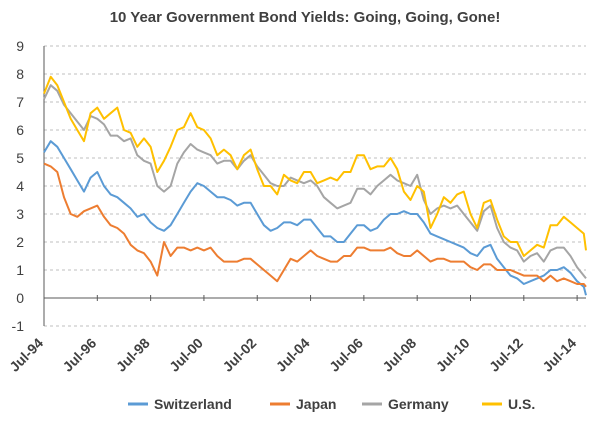 The height and width of the screenshot is (432, 600). What do you see at coordinates (20, 214) in the screenshot?
I see `y-tick-label: 3` at bounding box center [20, 214].